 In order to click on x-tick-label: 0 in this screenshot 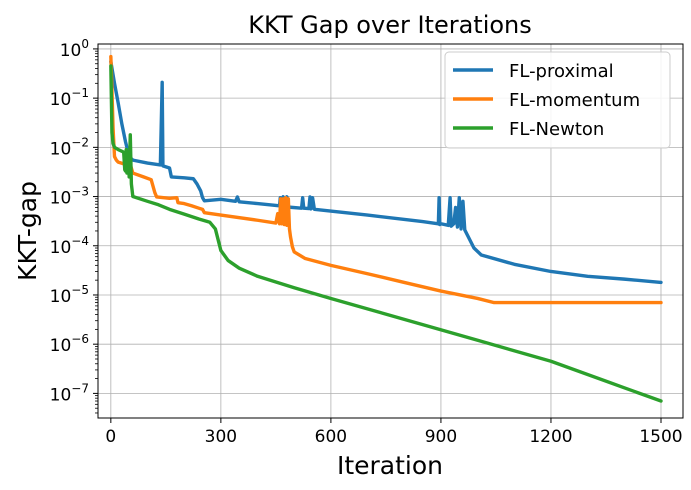, I will do `click(110, 437)`.